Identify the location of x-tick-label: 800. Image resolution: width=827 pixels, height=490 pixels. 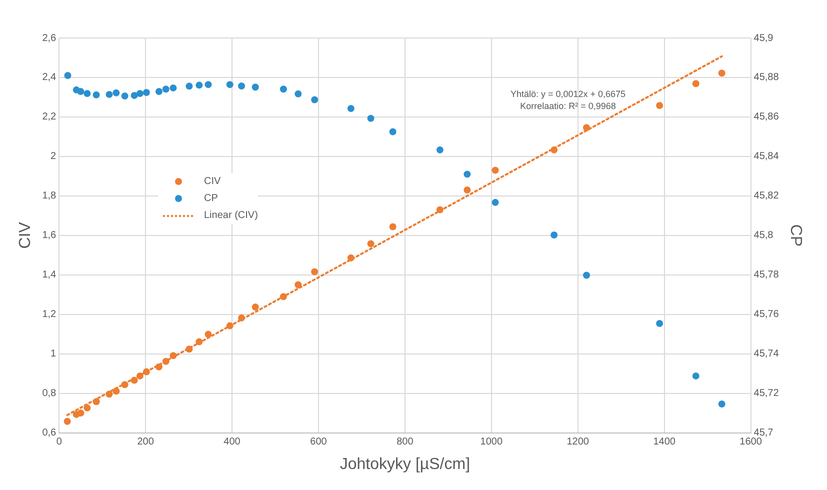
(405, 442).